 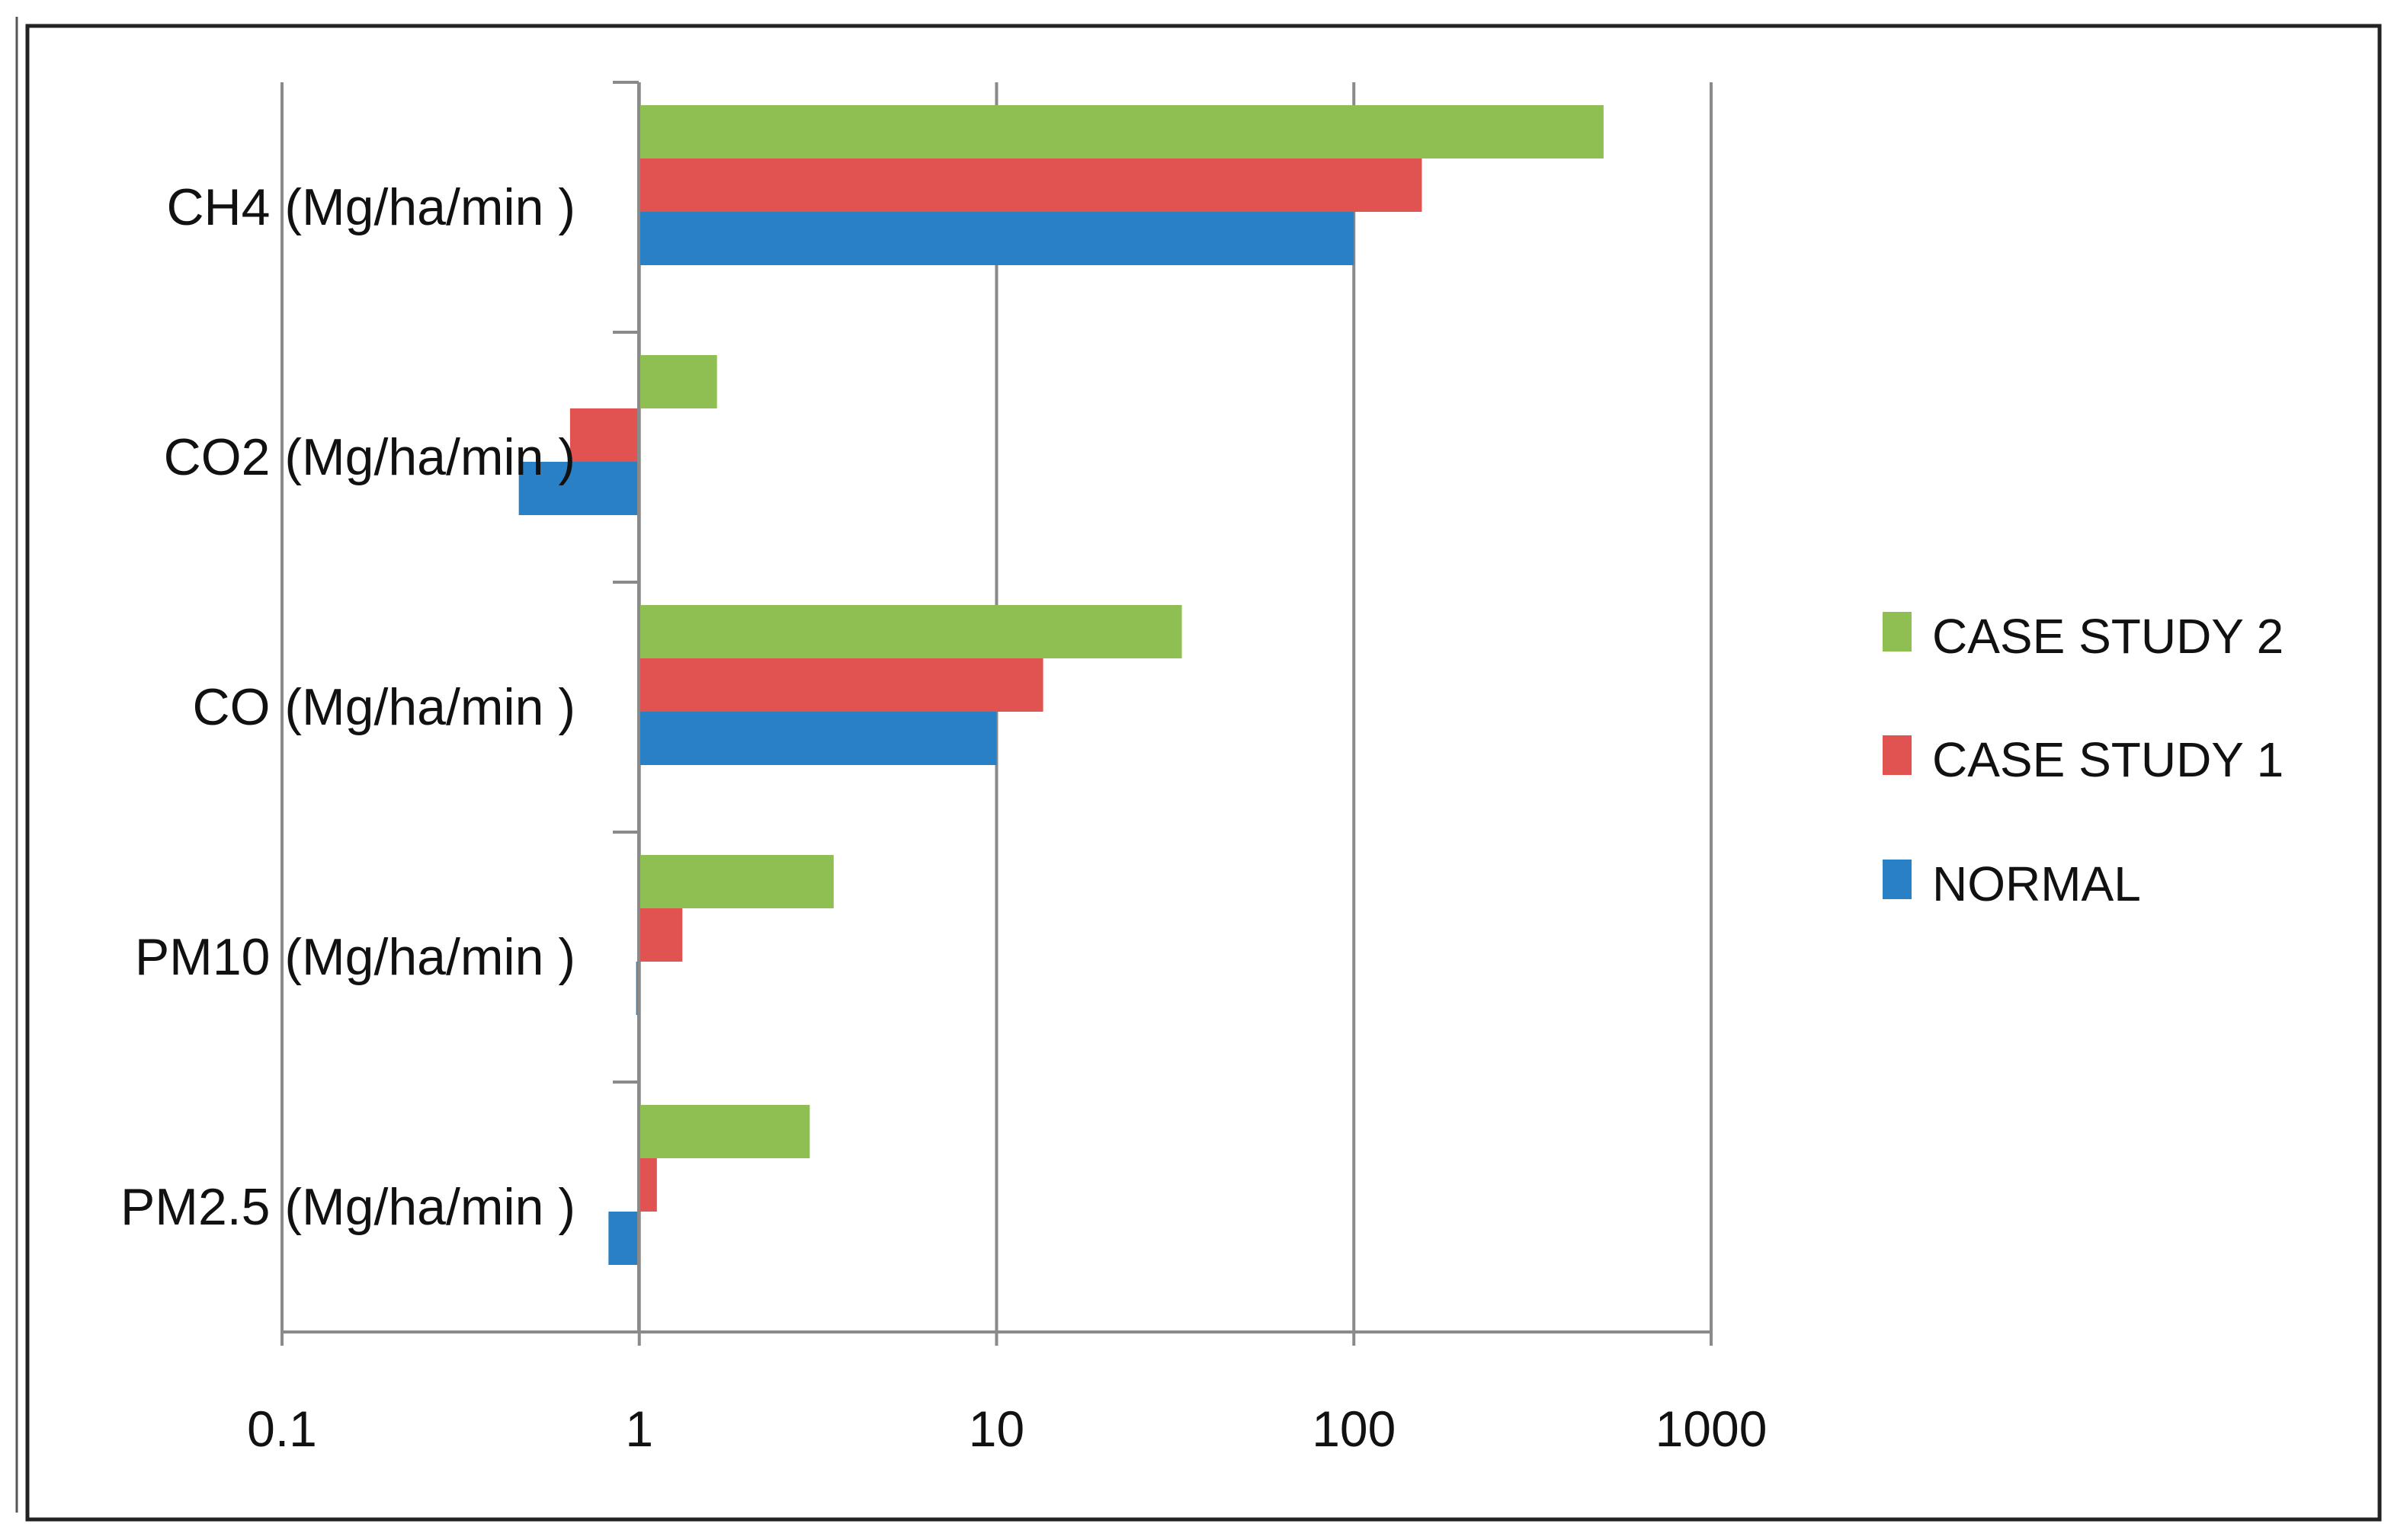 What do you see at coordinates (355, 957) in the screenshot?
I see `category-label-3: PM10 (Mg/ha/min )` at bounding box center [355, 957].